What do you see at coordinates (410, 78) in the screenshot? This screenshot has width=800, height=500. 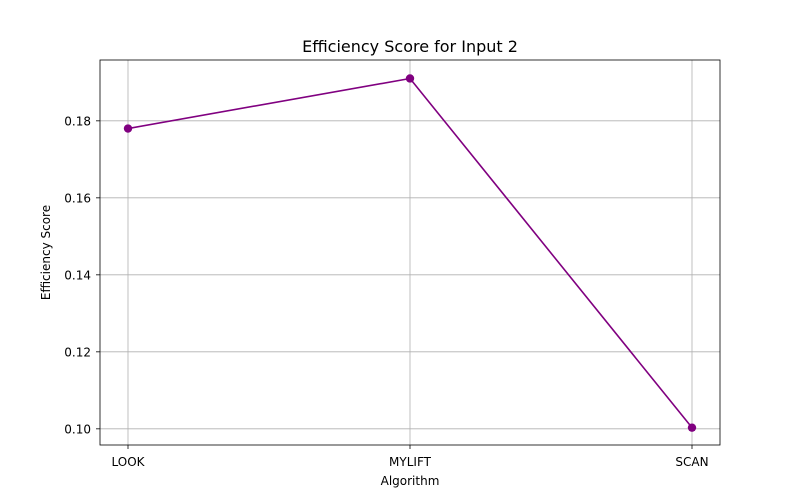 I see `data-point-mylift` at bounding box center [410, 78].